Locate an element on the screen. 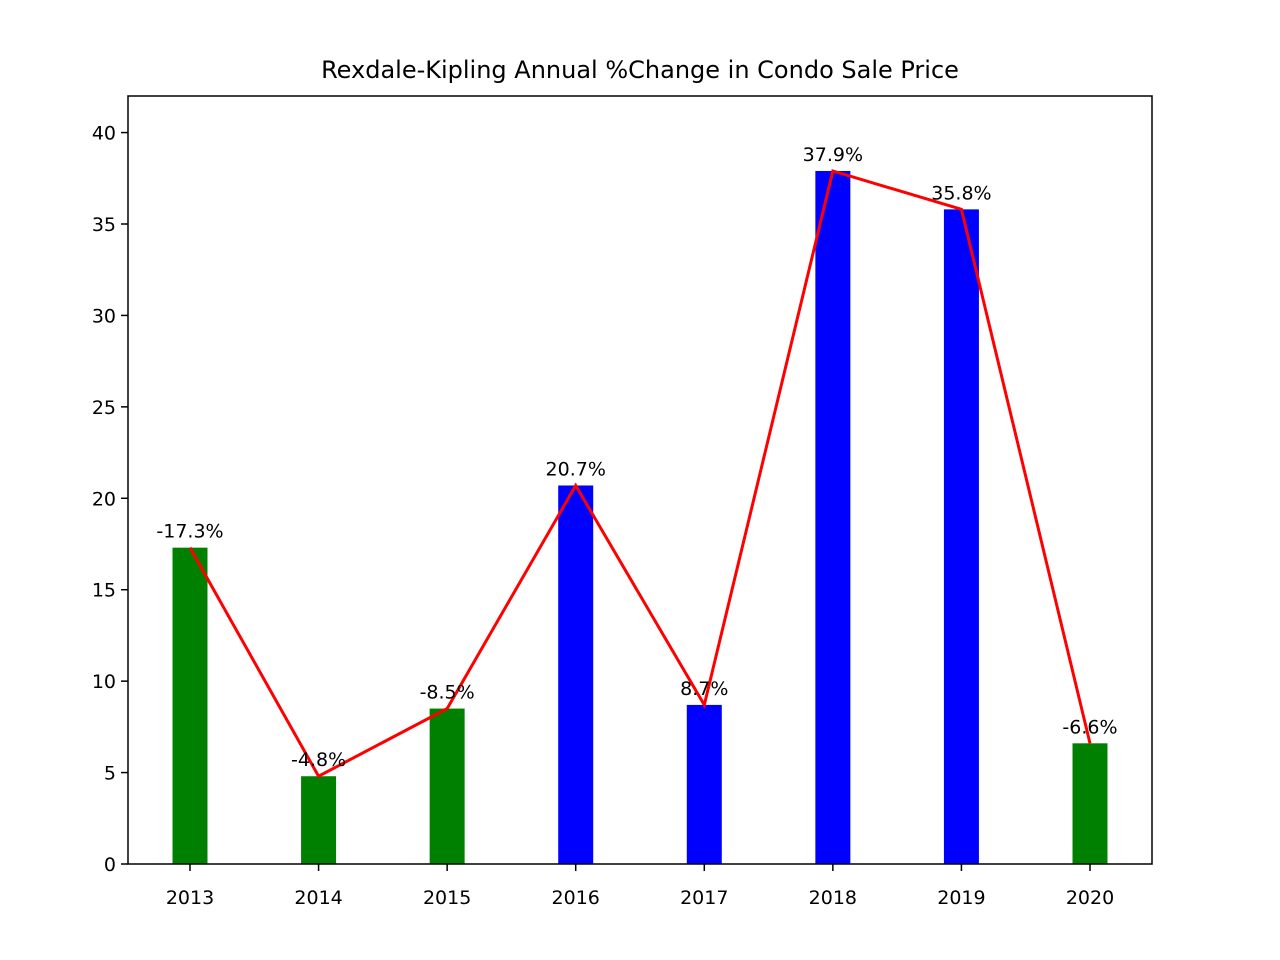 The width and height of the screenshot is (1280, 960). x-tick-label-2017: 2017 is located at coordinates (704, 898).